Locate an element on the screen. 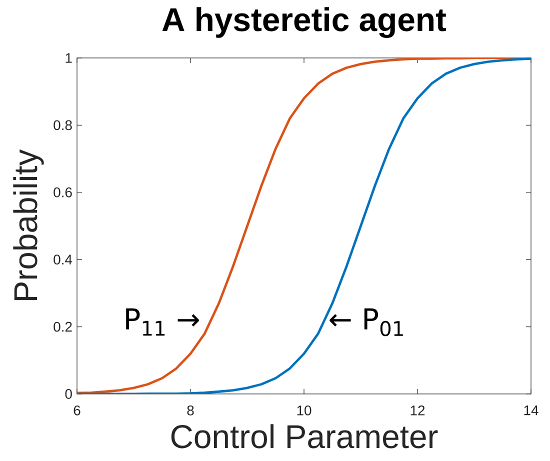  x-tick-label: 12 is located at coordinates (417, 410).